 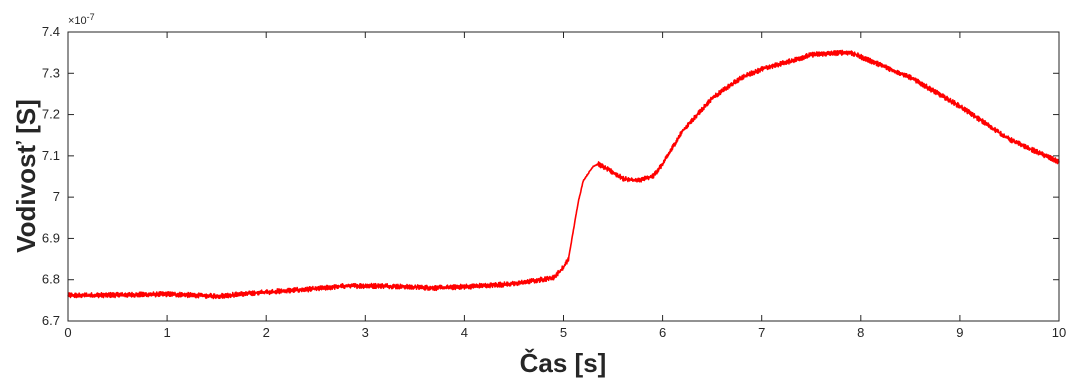 What do you see at coordinates (464, 332) in the screenshot?
I see `x-tick-label: 4` at bounding box center [464, 332].